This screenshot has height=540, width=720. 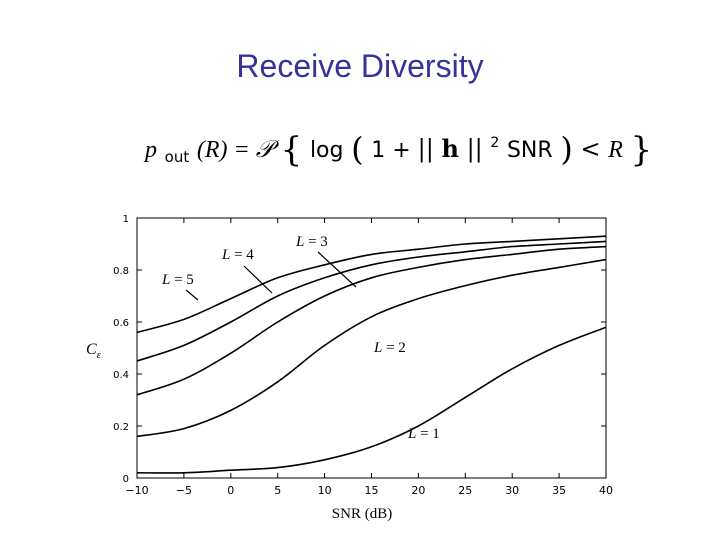 What do you see at coordinates (99, 355) in the screenshot?
I see `y-axis-label-sub: ε` at bounding box center [99, 355].